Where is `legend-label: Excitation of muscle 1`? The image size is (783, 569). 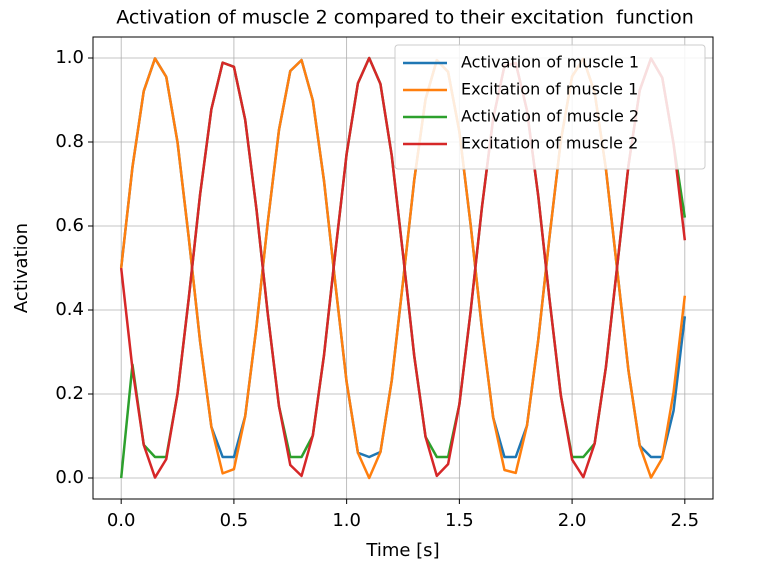 legend-label: Excitation of muscle 1 is located at coordinates (549, 89).